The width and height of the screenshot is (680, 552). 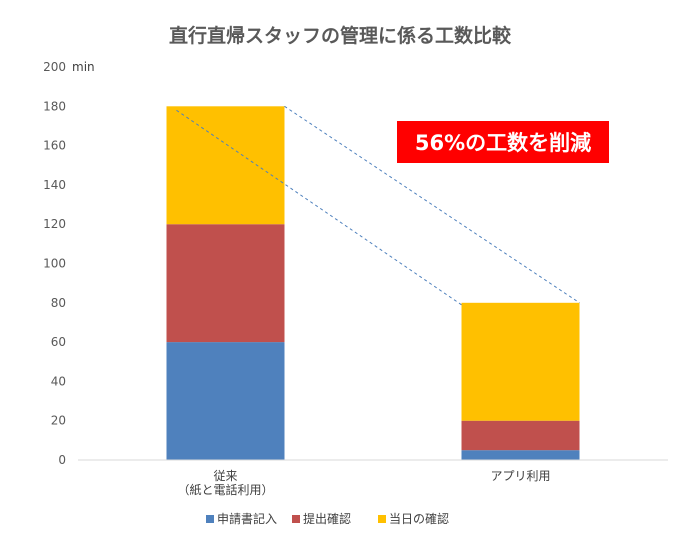 What do you see at coordinates (58, 421) in the screenshot?
I see `y-tick-label: 20` at bounding box center [58, 421].